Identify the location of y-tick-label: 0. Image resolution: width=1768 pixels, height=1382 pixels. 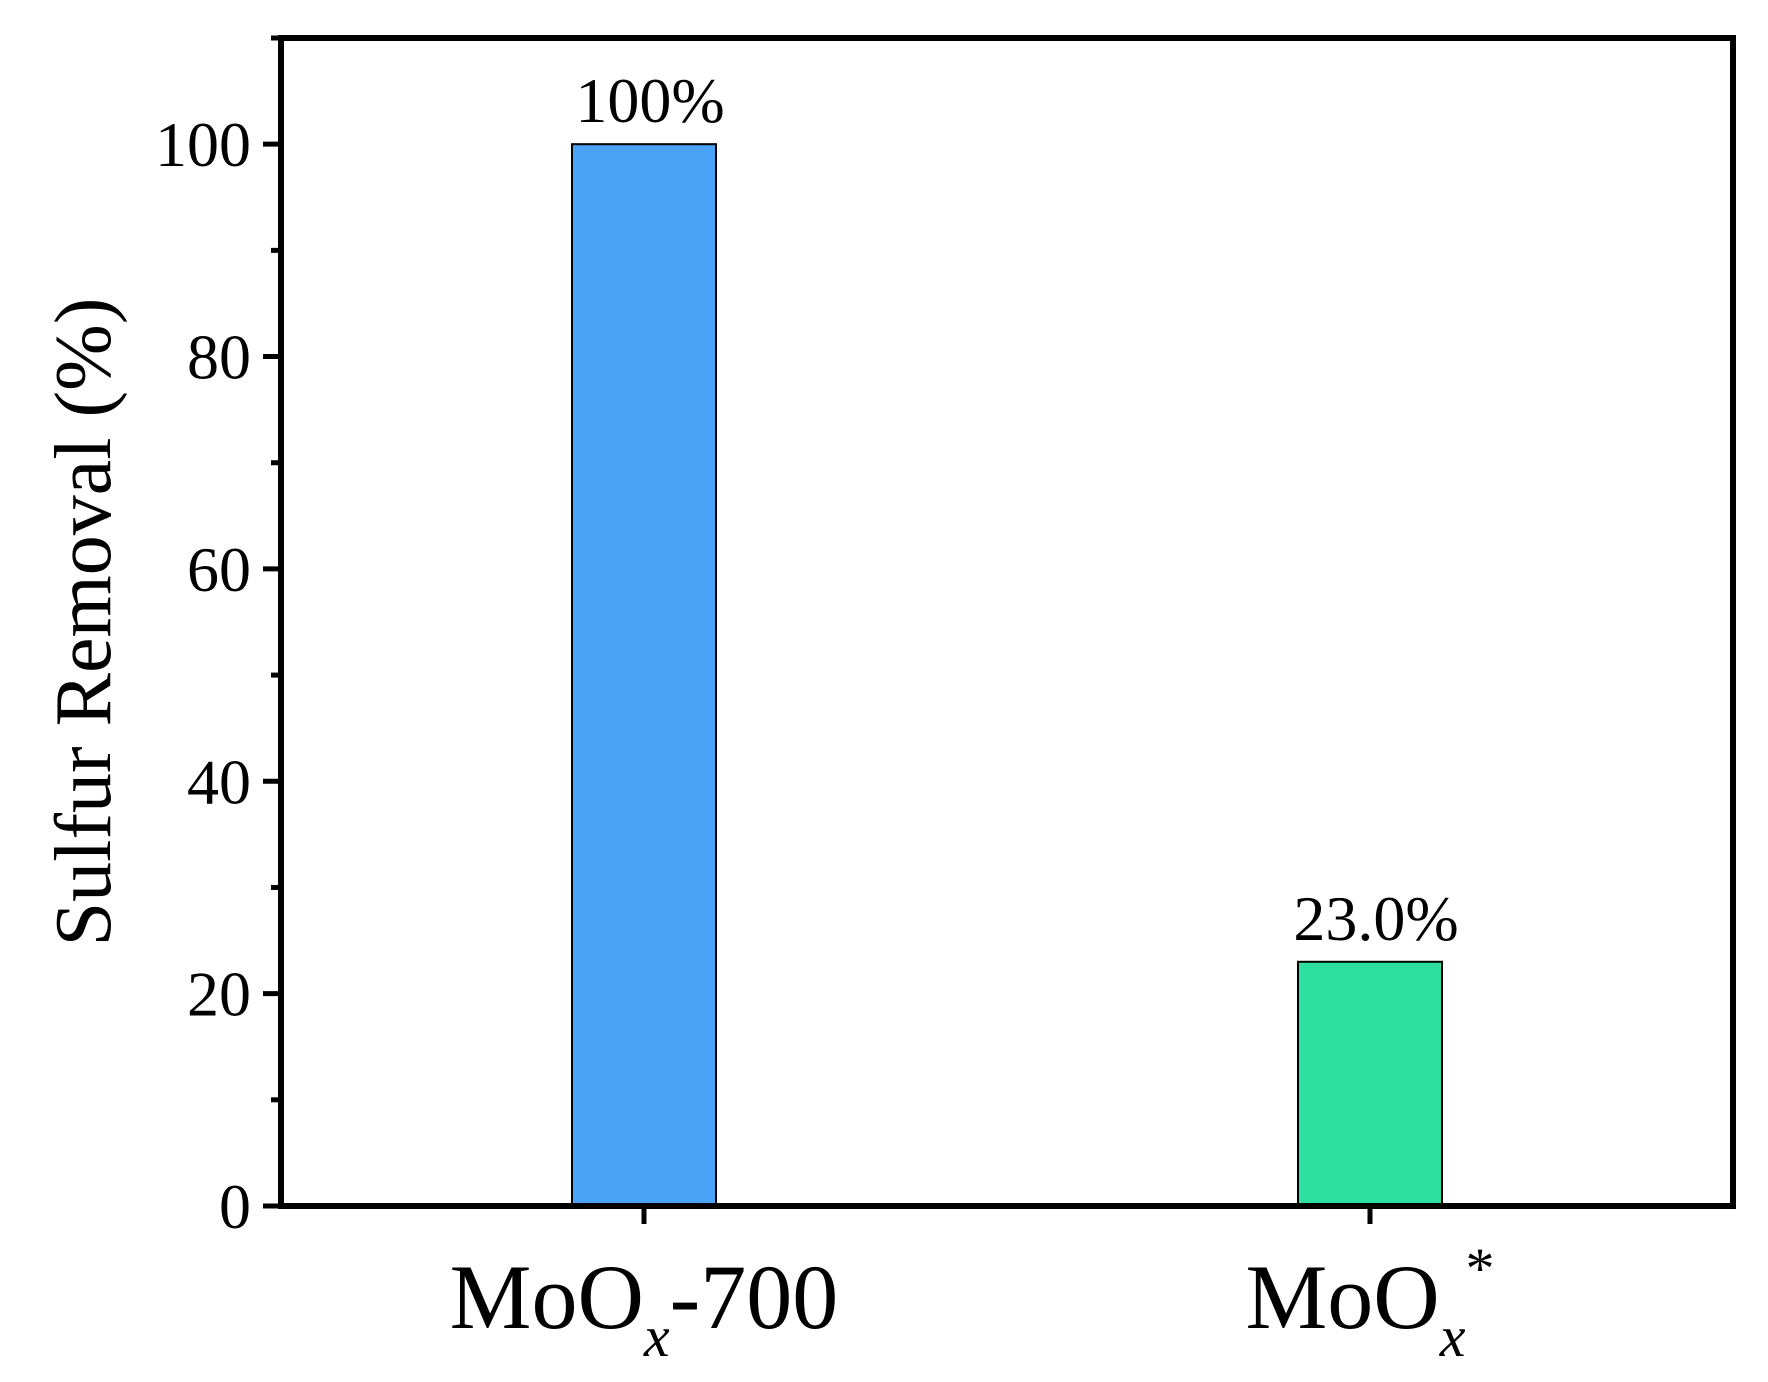
(235, 1206).